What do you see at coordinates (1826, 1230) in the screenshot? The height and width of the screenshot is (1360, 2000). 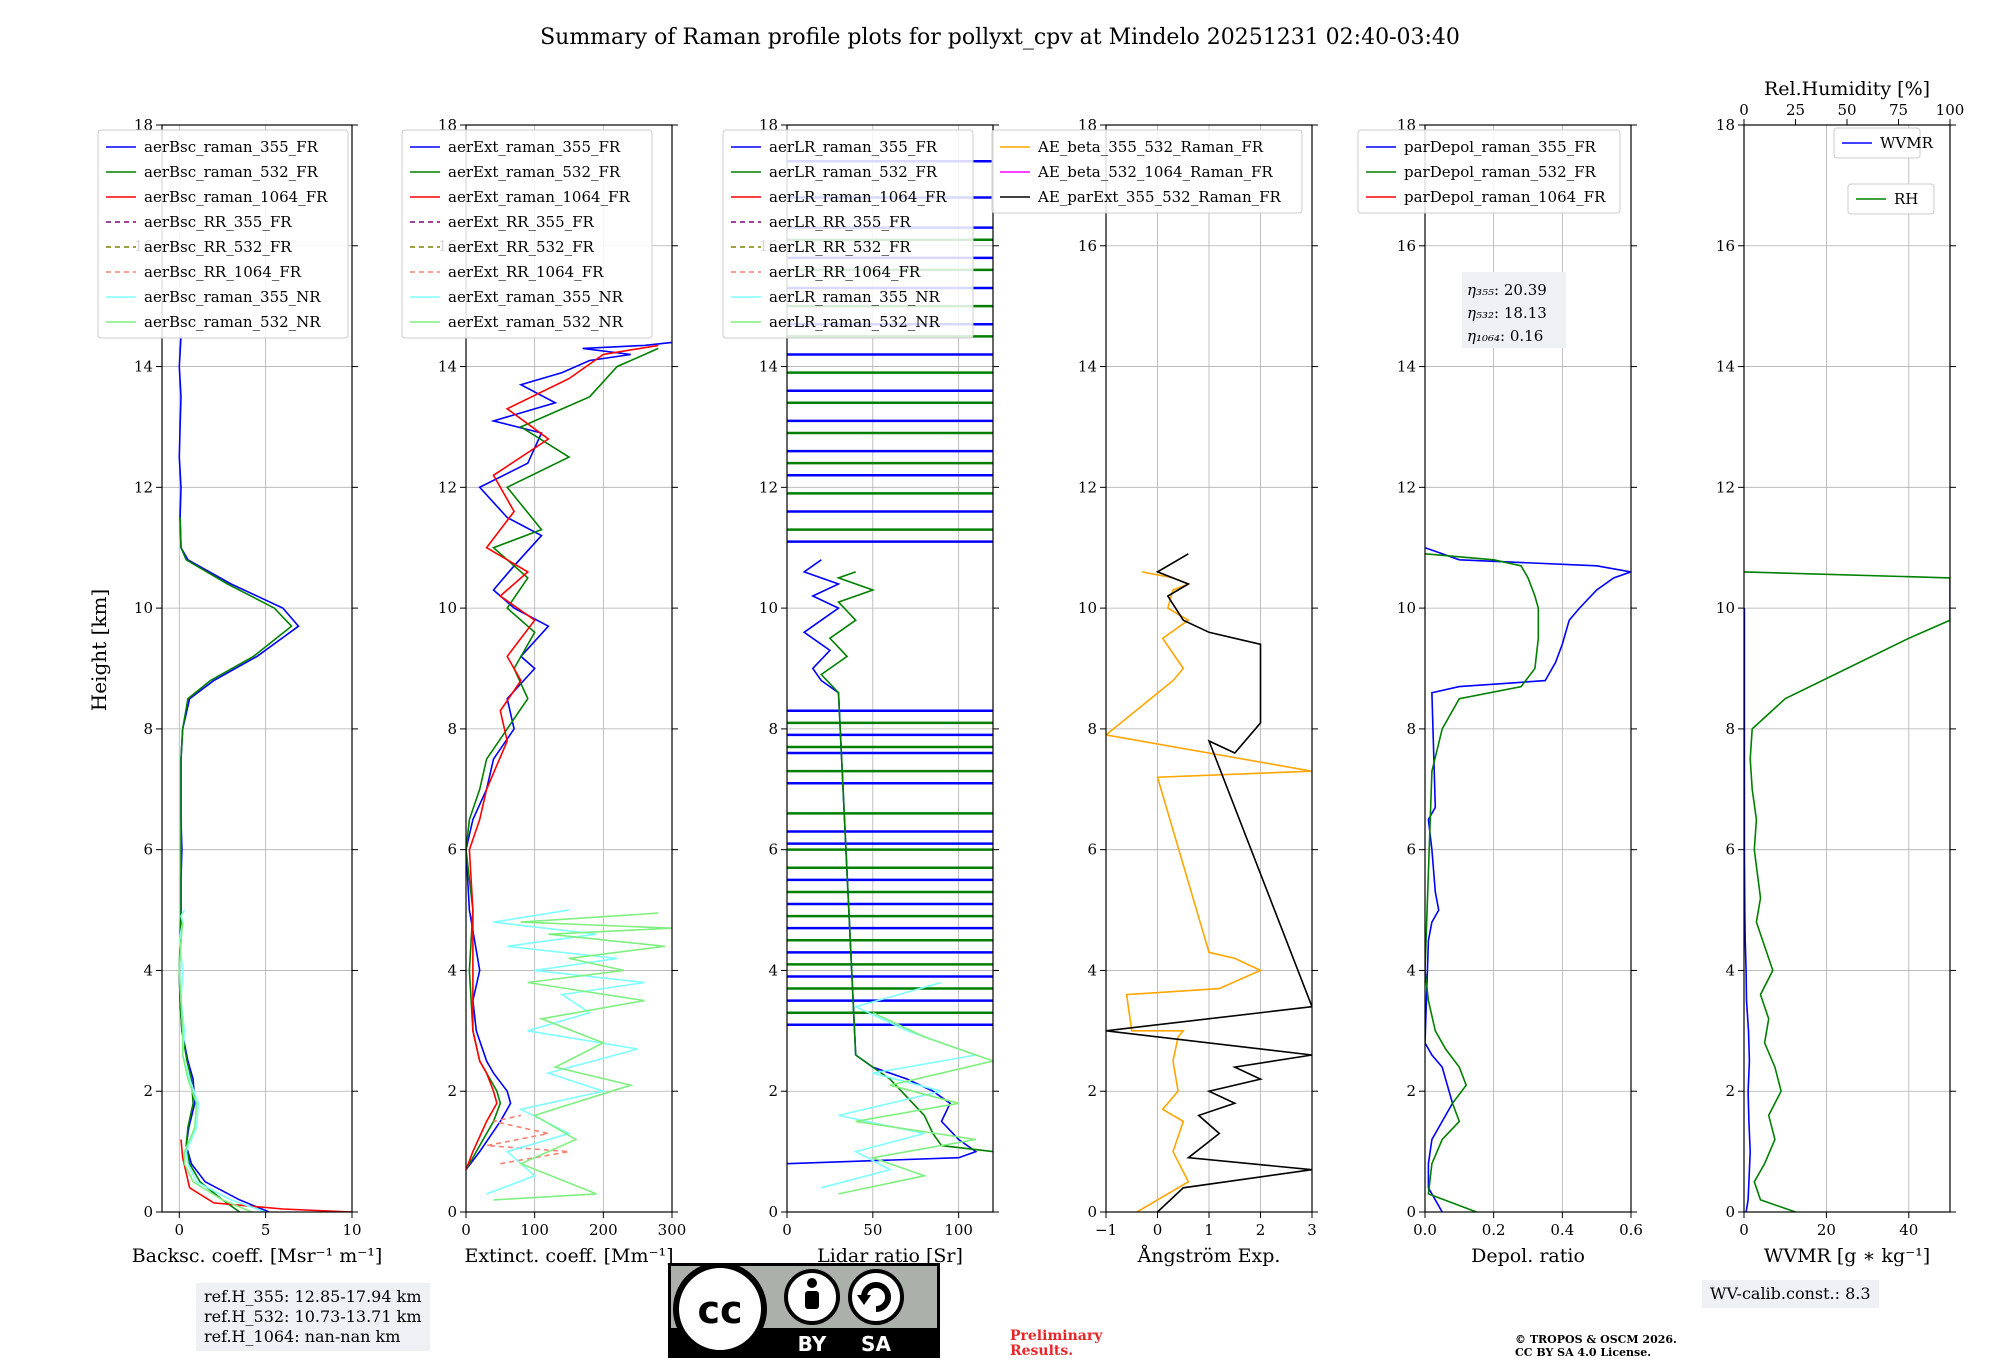 I see `x-tick-label: 20` at bounding box center [1826, 1230].